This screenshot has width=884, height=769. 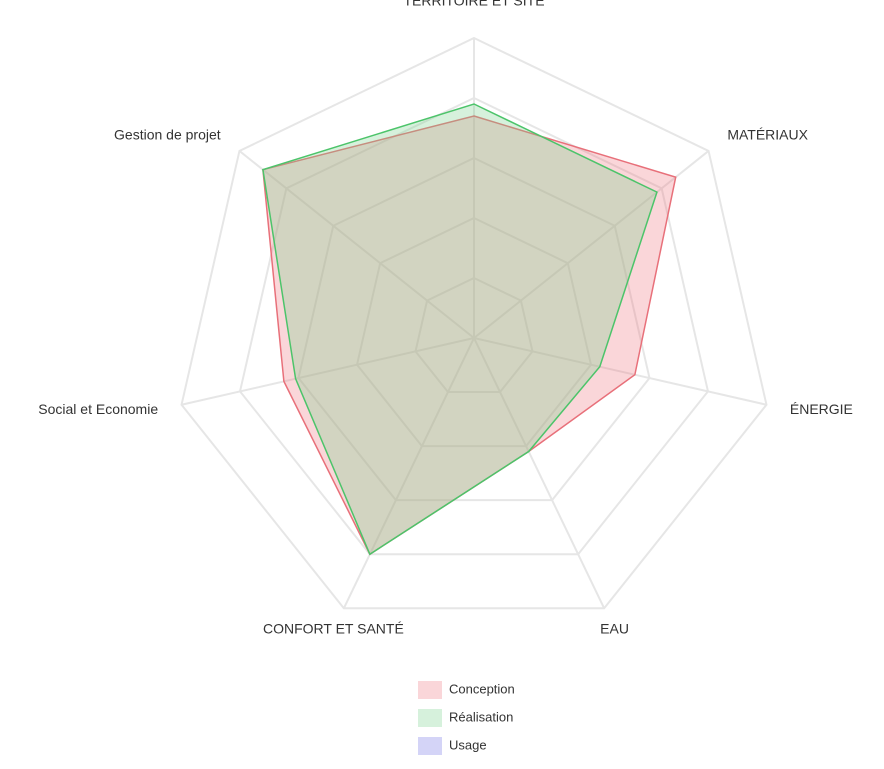 What do you see at coordinates (614, 629) in the screenshot?
I see `axis-label: EAU` at bounding box center [614, 629].